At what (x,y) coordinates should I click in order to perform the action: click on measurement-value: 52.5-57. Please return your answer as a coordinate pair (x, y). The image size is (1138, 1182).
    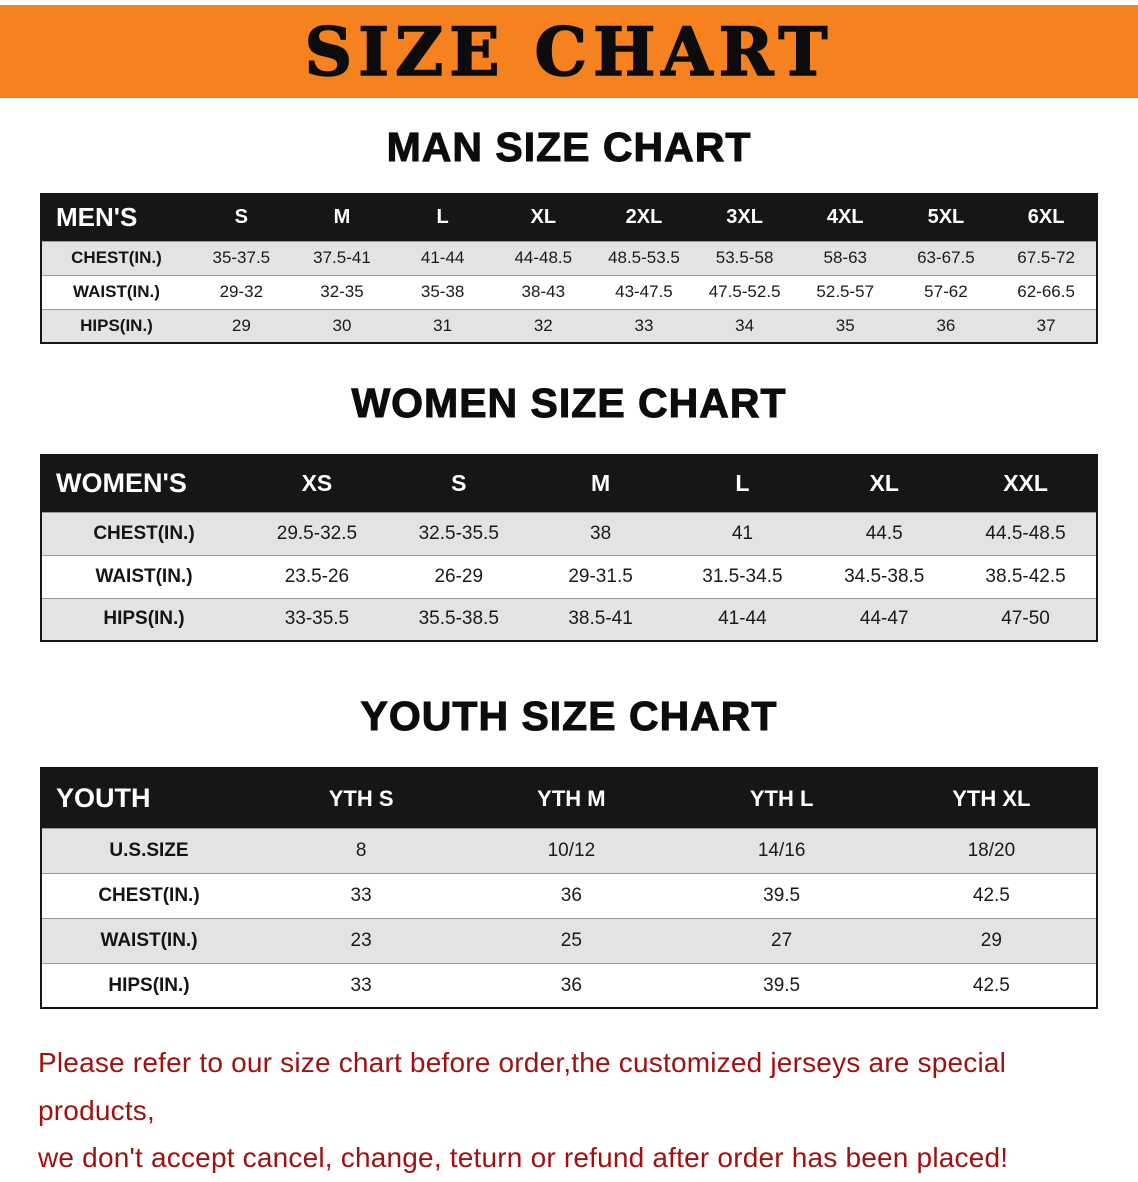
    Looking at the image, I should click on (845, 292).